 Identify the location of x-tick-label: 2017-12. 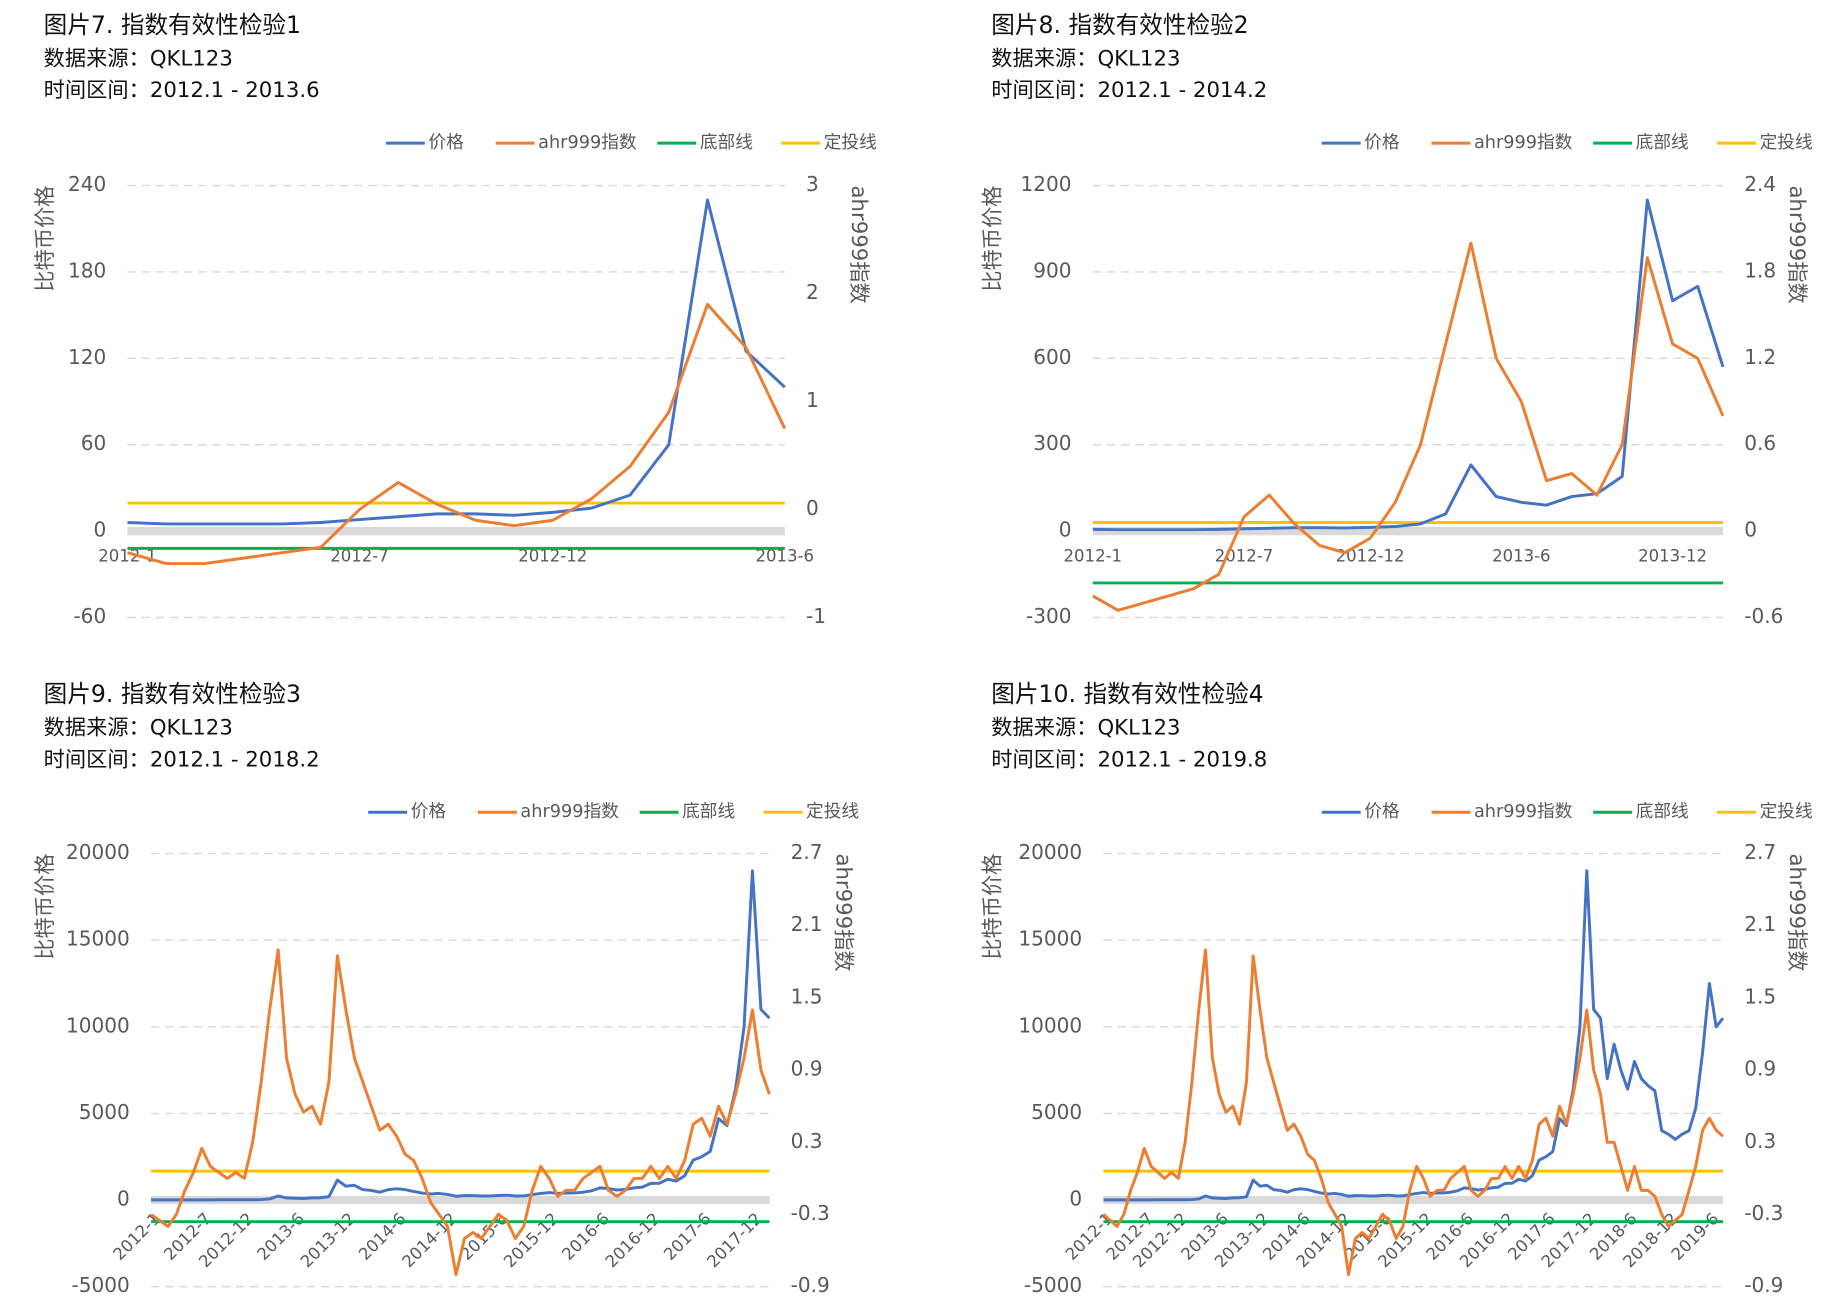
(734, 1240).